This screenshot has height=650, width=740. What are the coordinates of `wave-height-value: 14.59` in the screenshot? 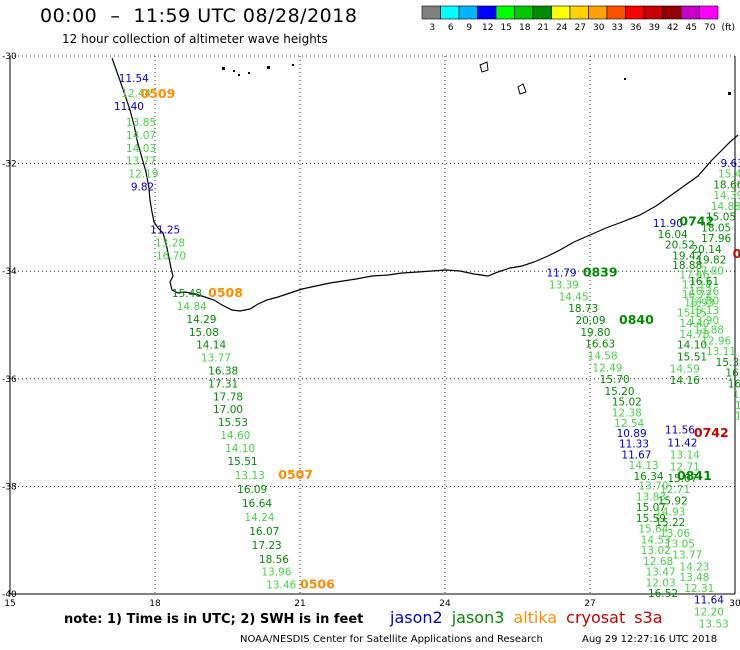 It's located at (685, 369).